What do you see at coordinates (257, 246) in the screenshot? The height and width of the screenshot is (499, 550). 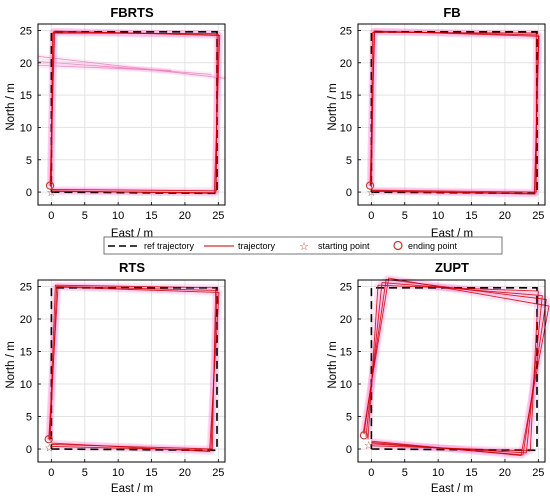 I see `legend-label: trajectory` at bounding box center [257, 246].